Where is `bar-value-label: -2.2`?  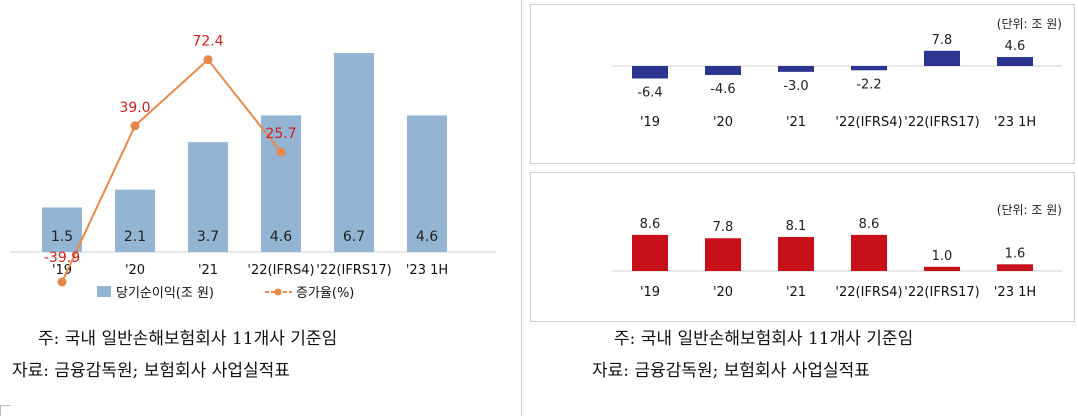 bar-value-label: -2.2 is located at coordinates (868, 84).